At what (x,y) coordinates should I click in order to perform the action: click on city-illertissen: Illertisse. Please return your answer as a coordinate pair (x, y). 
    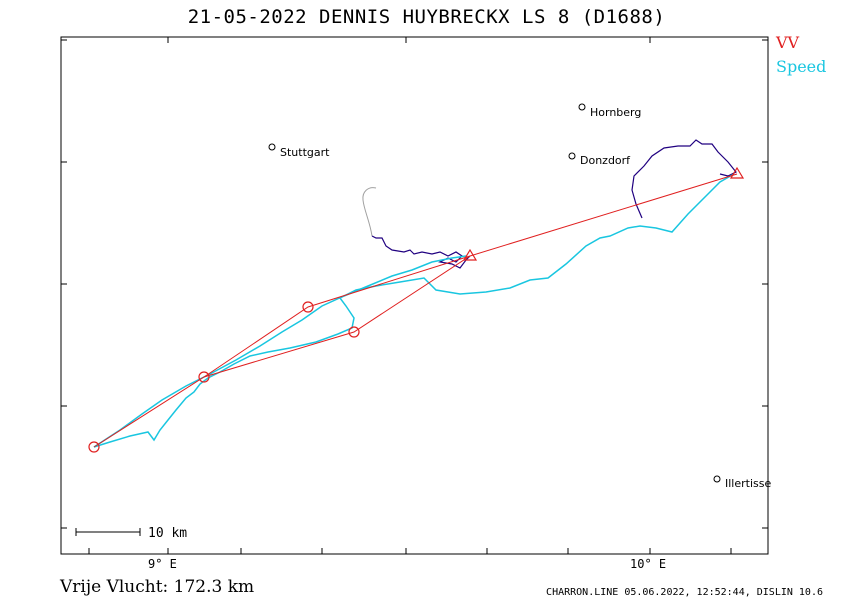
    Looking at the image, I should click on (742, 482).